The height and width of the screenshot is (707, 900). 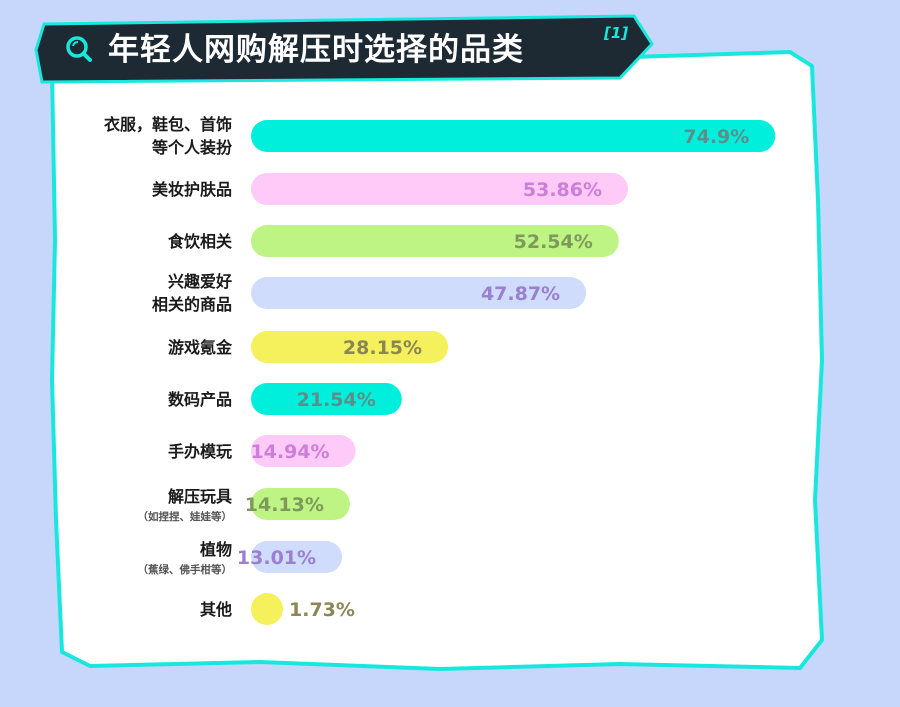 I want to click on category-label-0-1: 等个人装扮, so click(x=192, y=147).